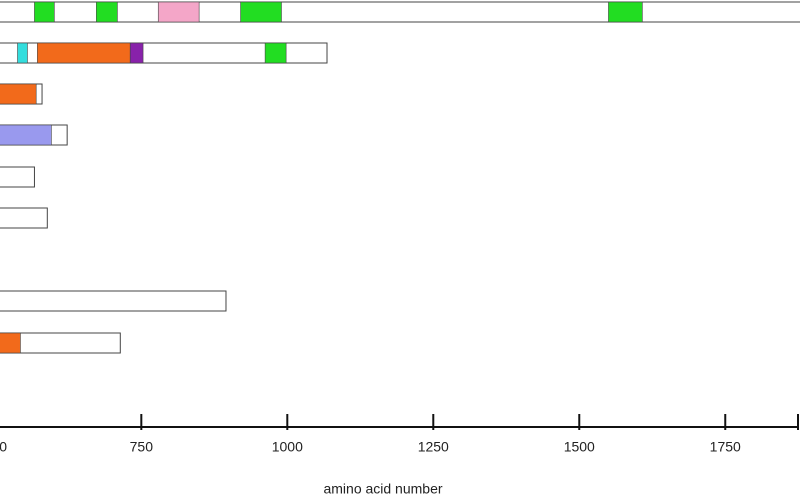  Describe the element at coordinates (3, 447) in the screenshot. I see `x-tick-label: 500` at that location.